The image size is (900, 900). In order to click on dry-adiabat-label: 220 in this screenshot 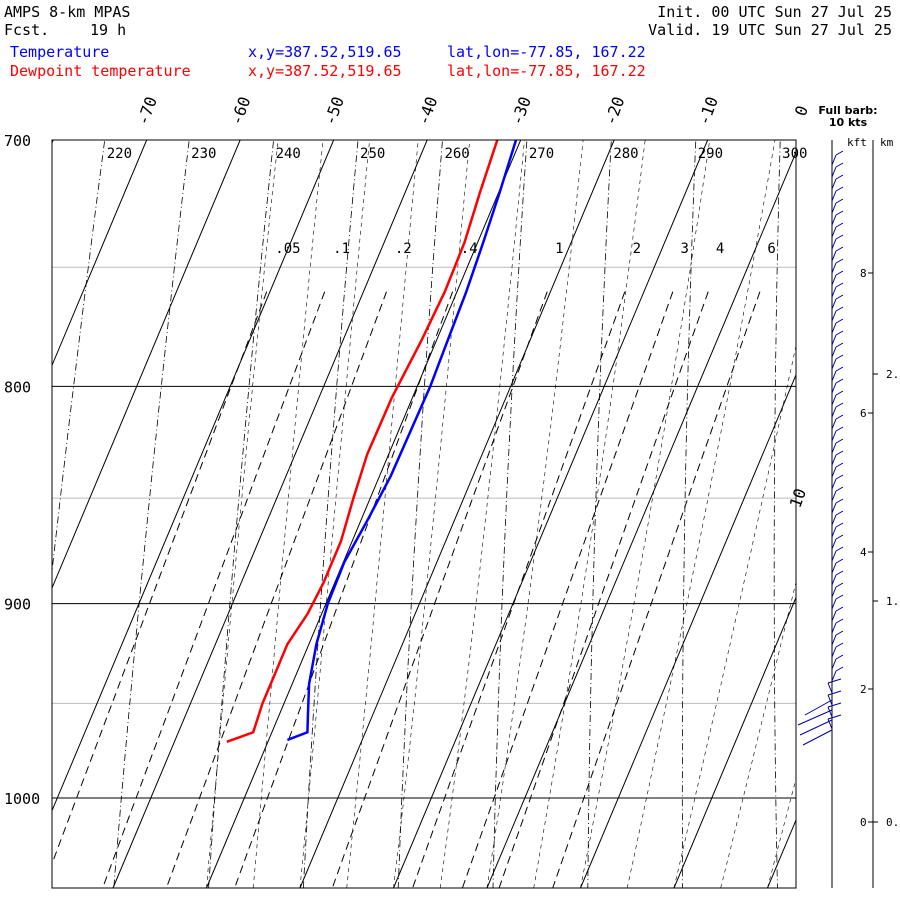, I will do `click(119, 154)`.